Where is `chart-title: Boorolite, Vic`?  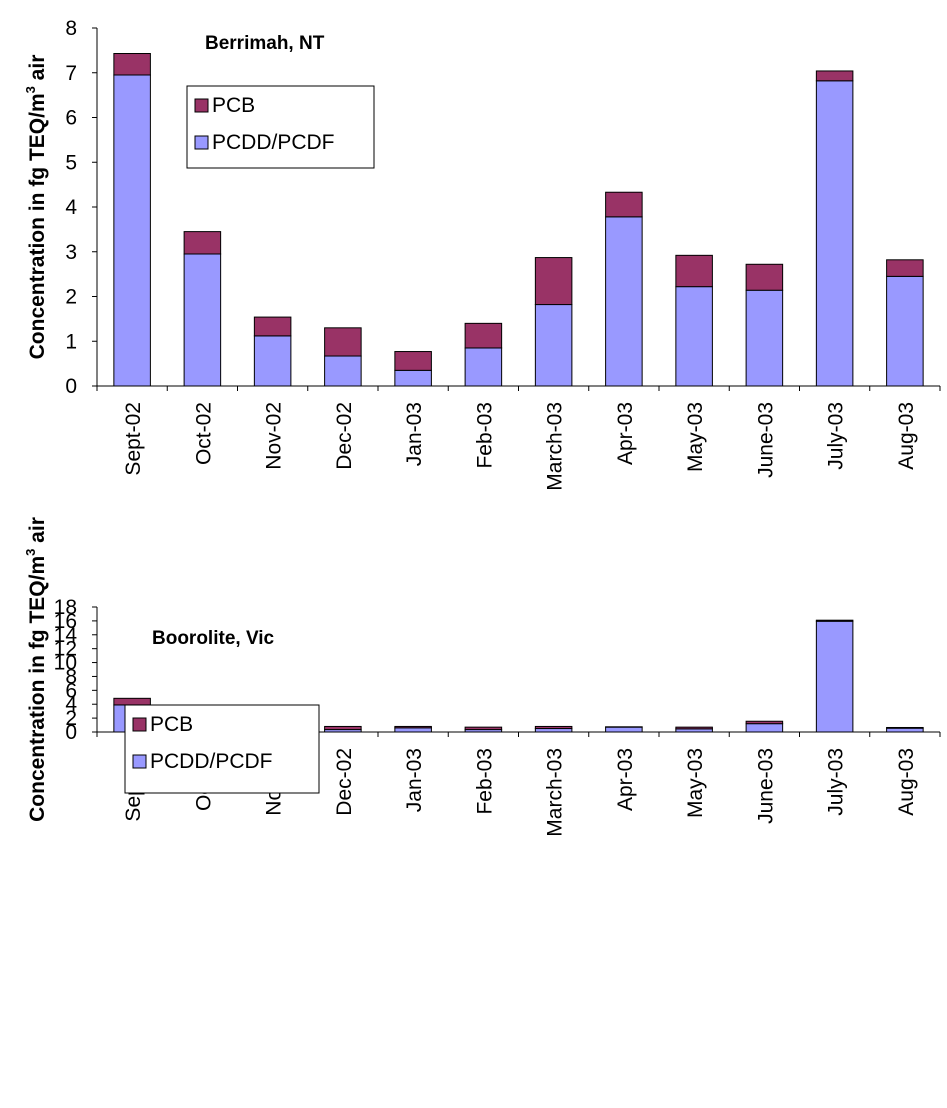
chart-title: Boorolite, Vic is located at coordinates (213, 638).